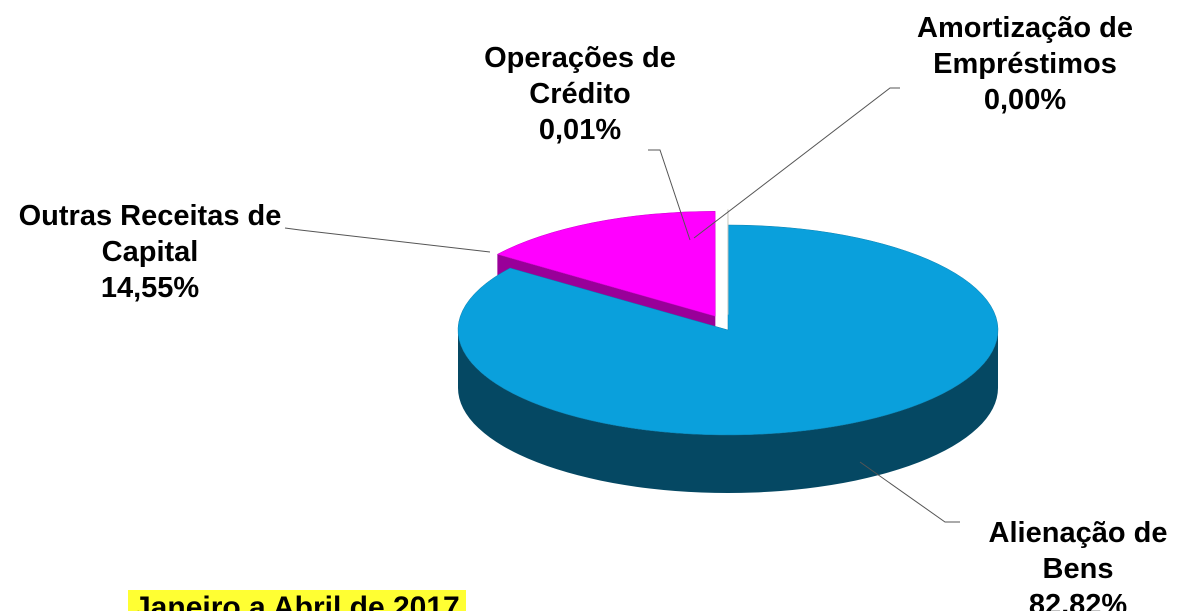 The width and height of the screenshot is (1193, 611). Describe the element at coordinates (1078, 551) in the screenshot. I see `label-name: Alienação de Bens` at that location.